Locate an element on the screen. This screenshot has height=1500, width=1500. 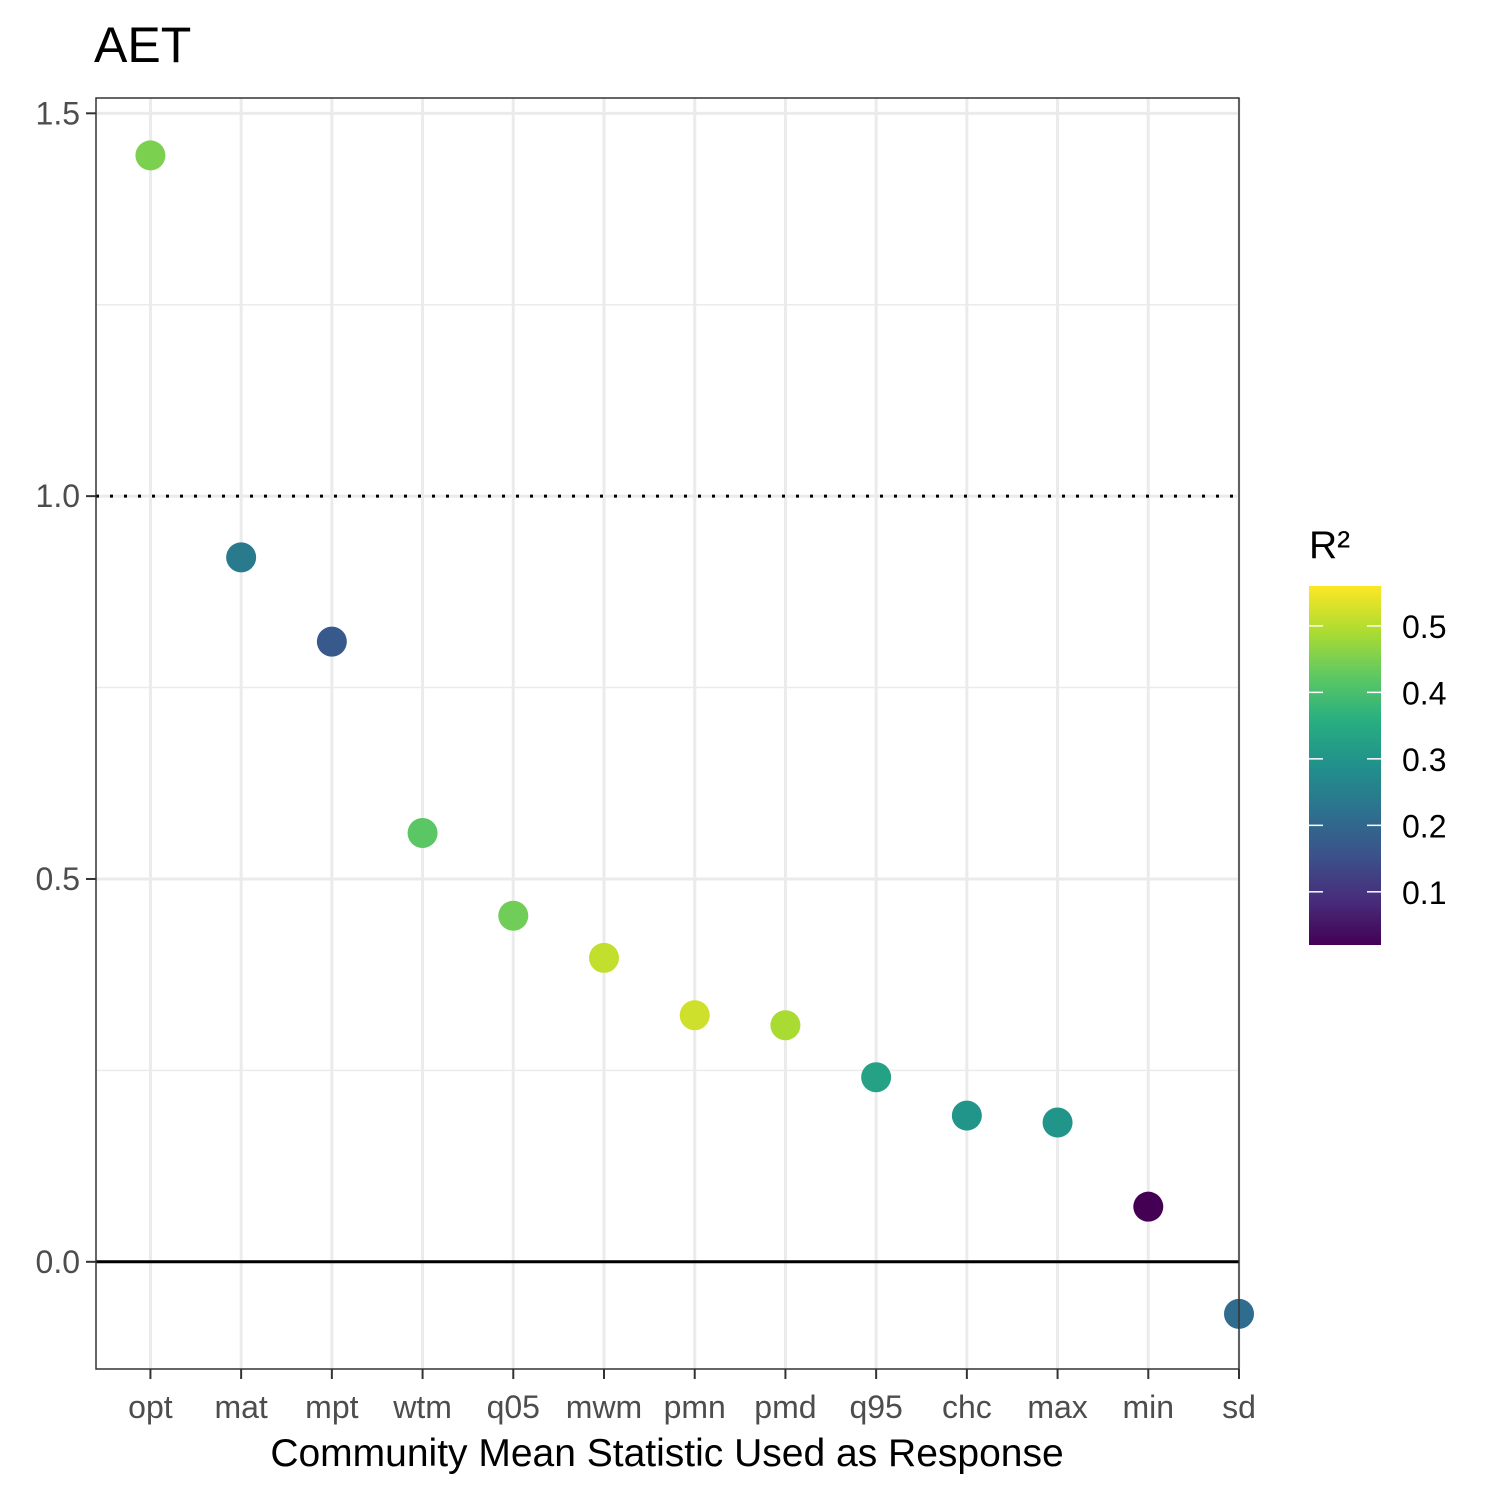
x-tick-label: chc is located at coordinates (967, 1407).